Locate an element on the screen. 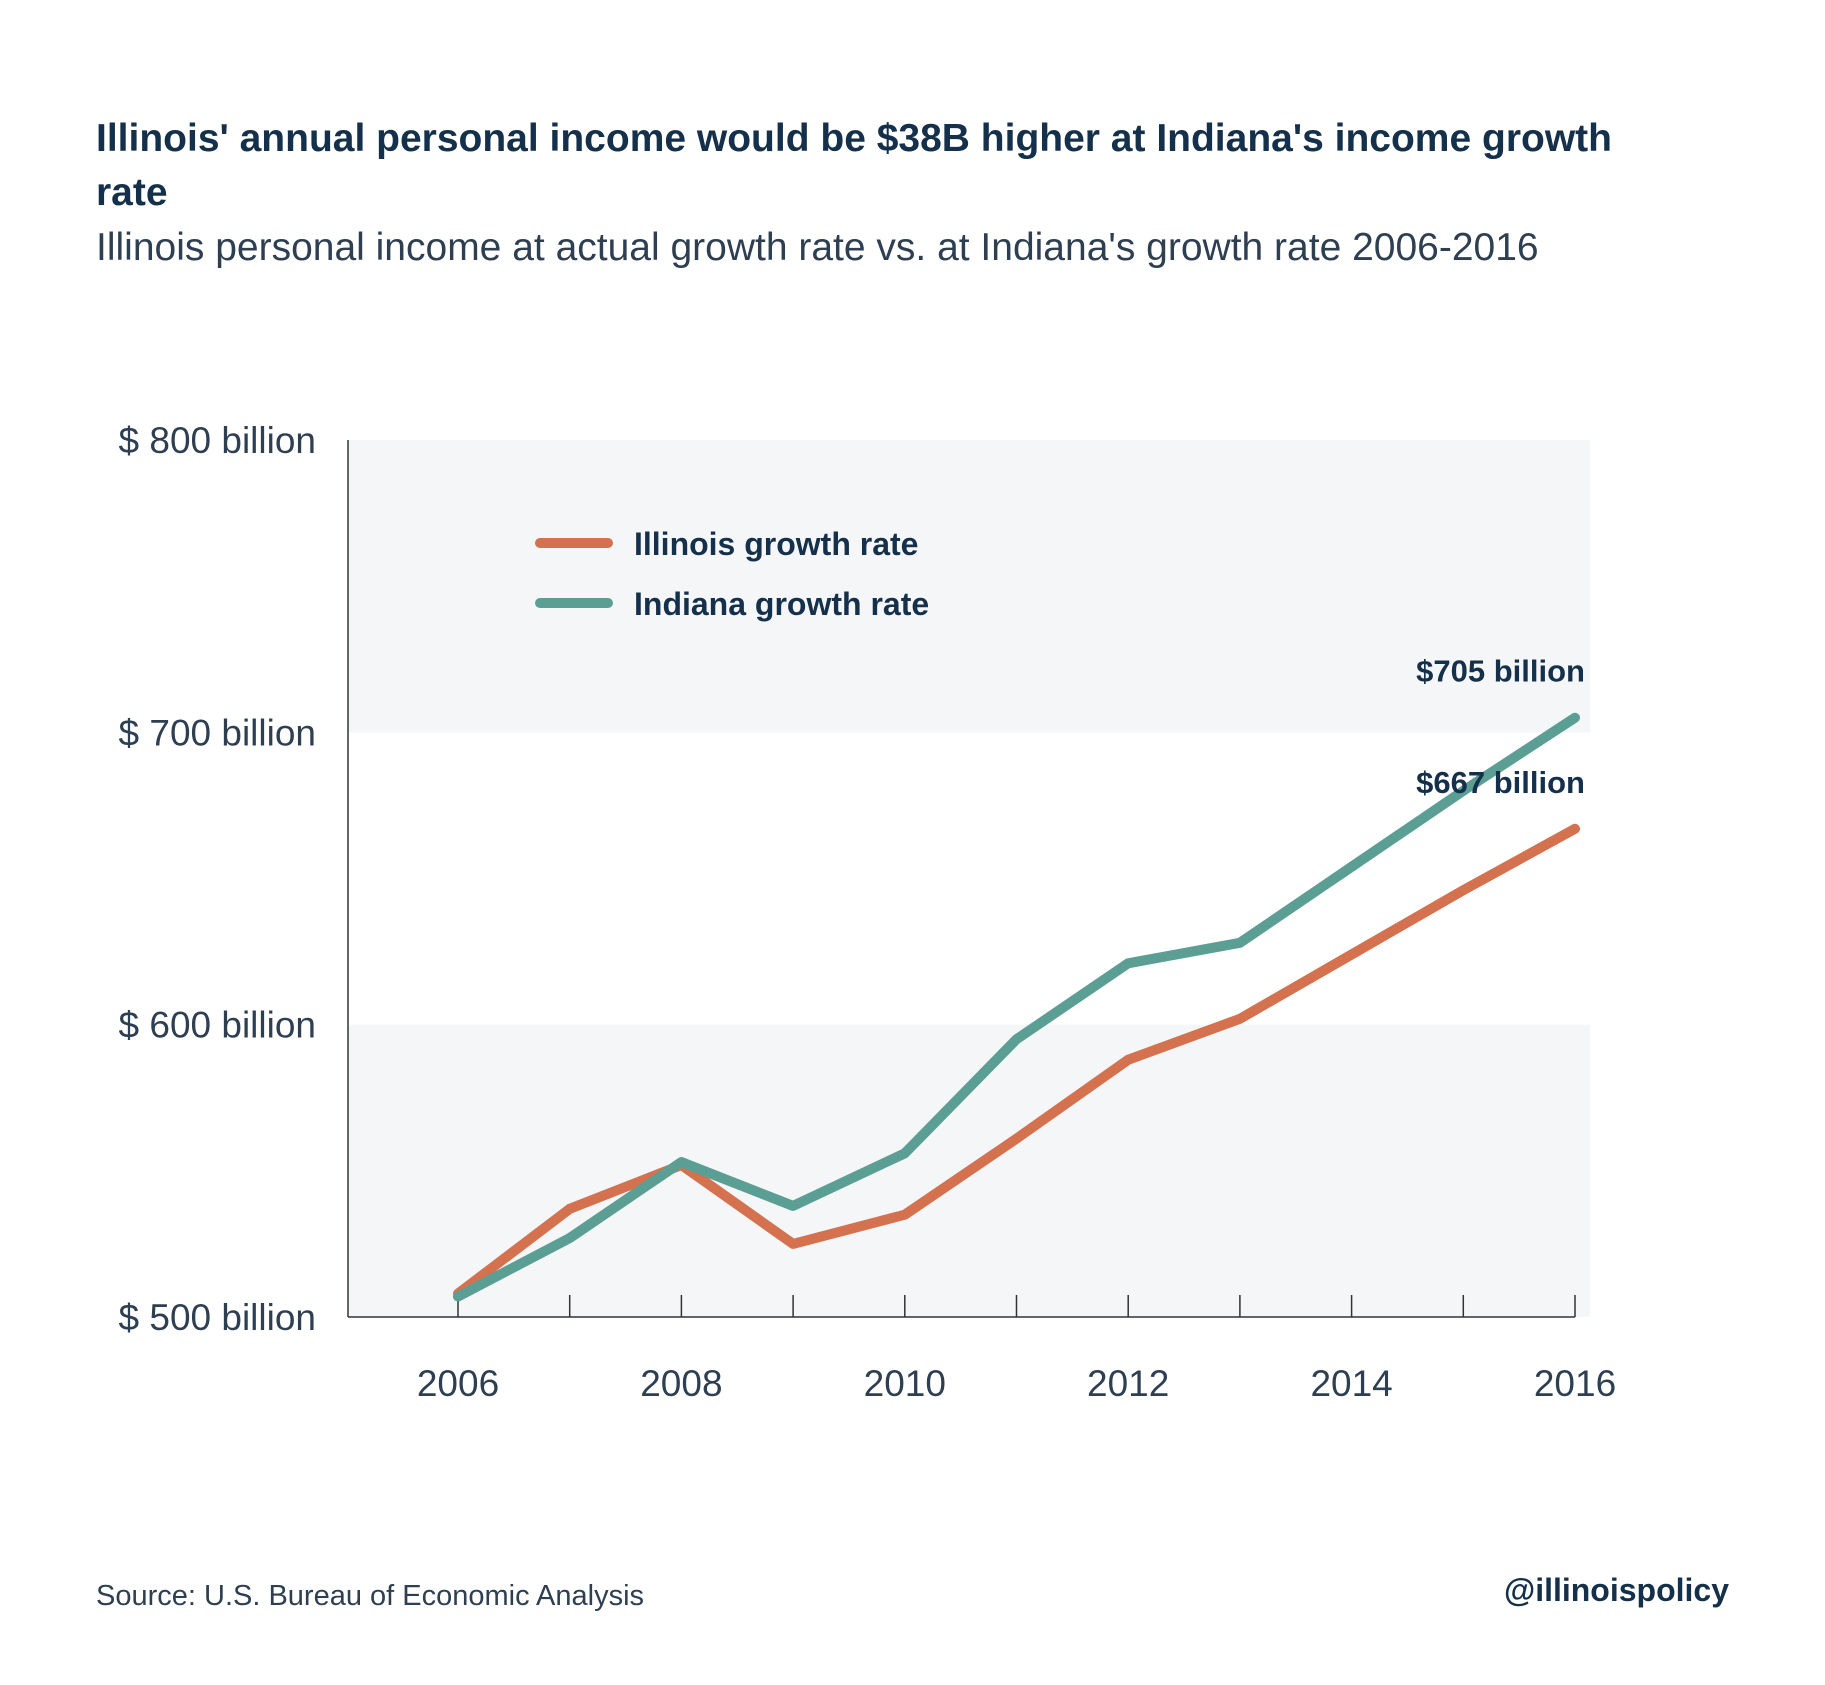 Image resolution: width=1825 pixels, height=1685 pixels. legend-label: Indiana growth rate is located at coordinates (781, 604).